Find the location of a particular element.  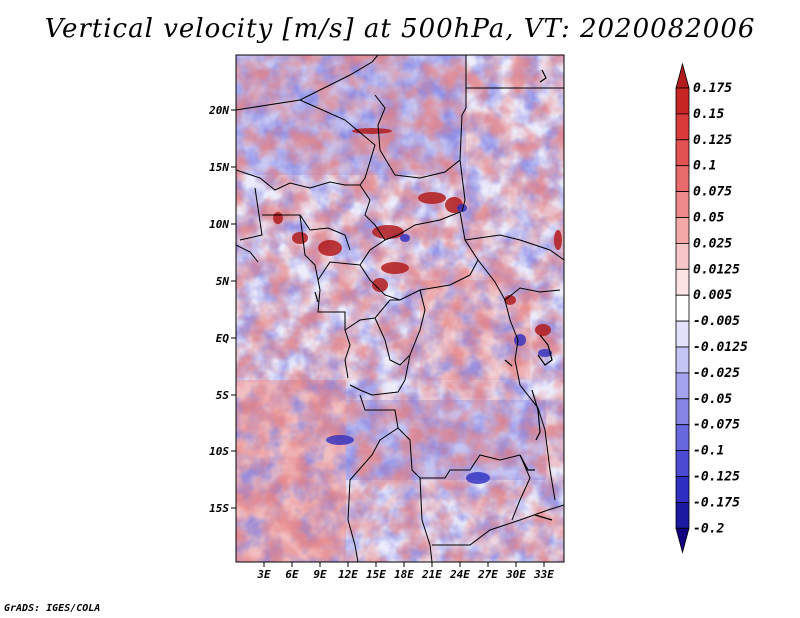

colorbar-label: -0.025 is located at coordinates (716, 373).